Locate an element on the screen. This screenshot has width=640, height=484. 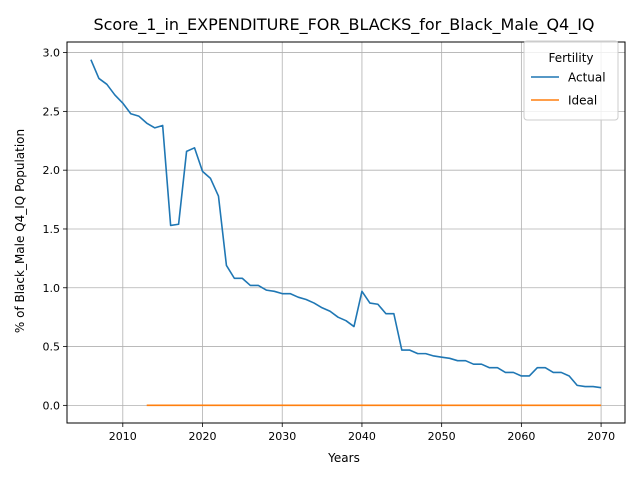
x-tick-label: 2050 is located at coordinates (442, 436).